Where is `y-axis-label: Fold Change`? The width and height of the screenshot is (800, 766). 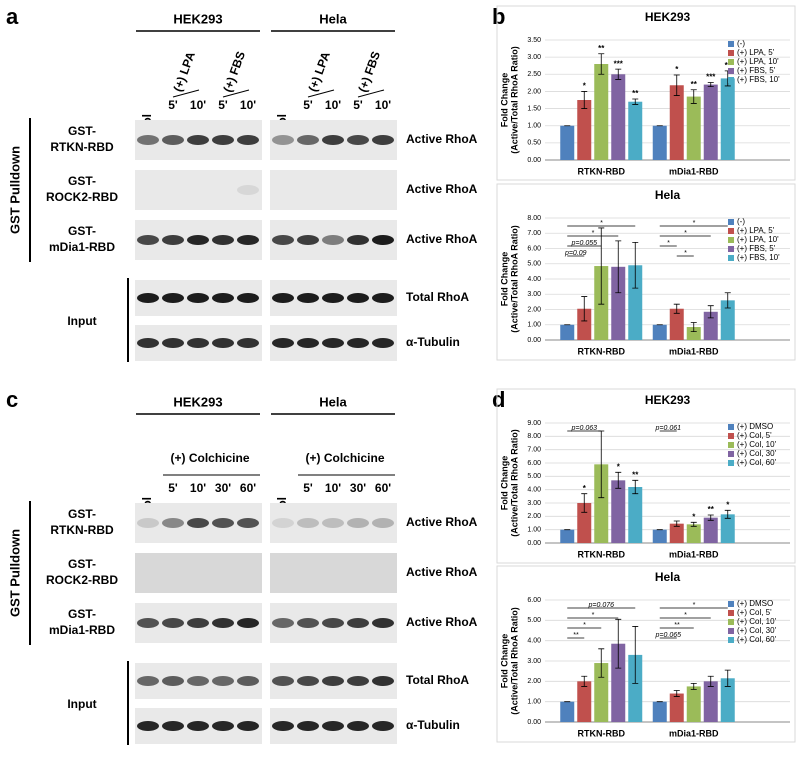 y-axis-label: Fold Change is located at coordinates (504, 661).